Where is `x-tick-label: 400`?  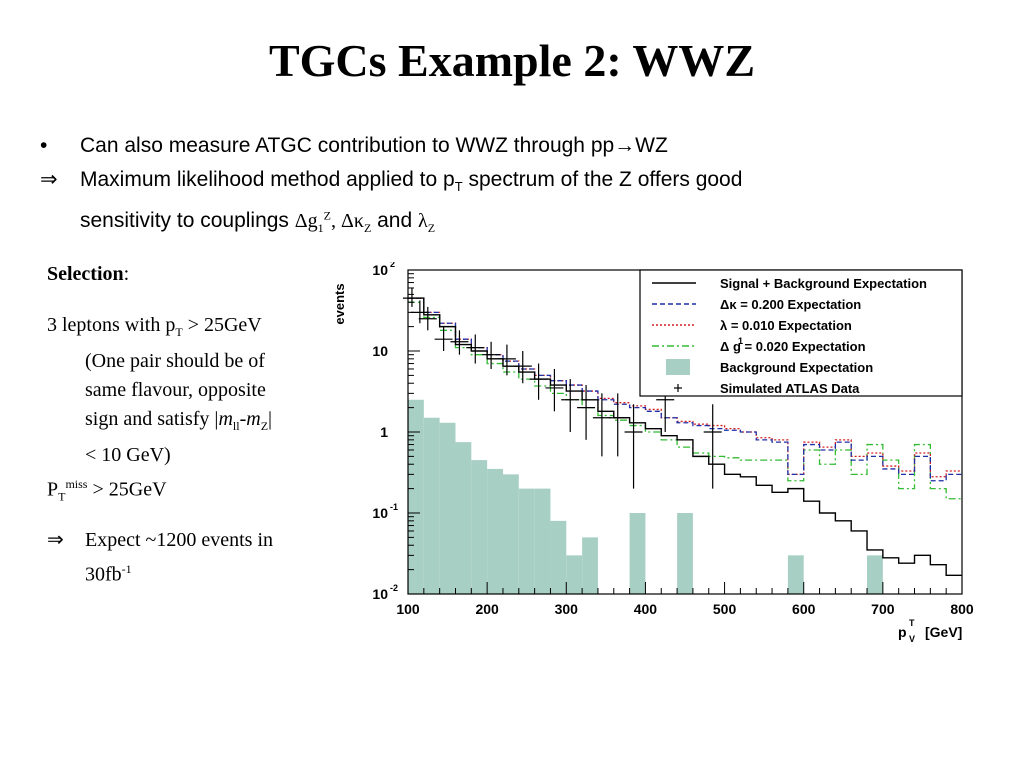
x-tick-label: 400 is located at coordinates (646, 609).